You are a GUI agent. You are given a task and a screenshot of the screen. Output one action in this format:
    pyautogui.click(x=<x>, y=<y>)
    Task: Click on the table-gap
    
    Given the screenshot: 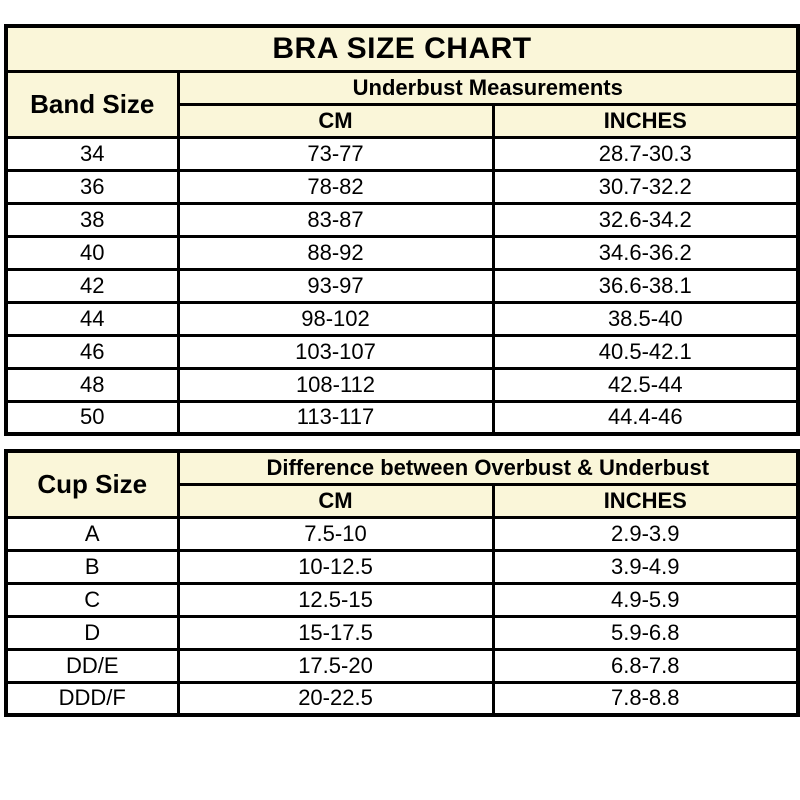 What is the action you would take?
    pyautogui.click(x=400, y=442)
    